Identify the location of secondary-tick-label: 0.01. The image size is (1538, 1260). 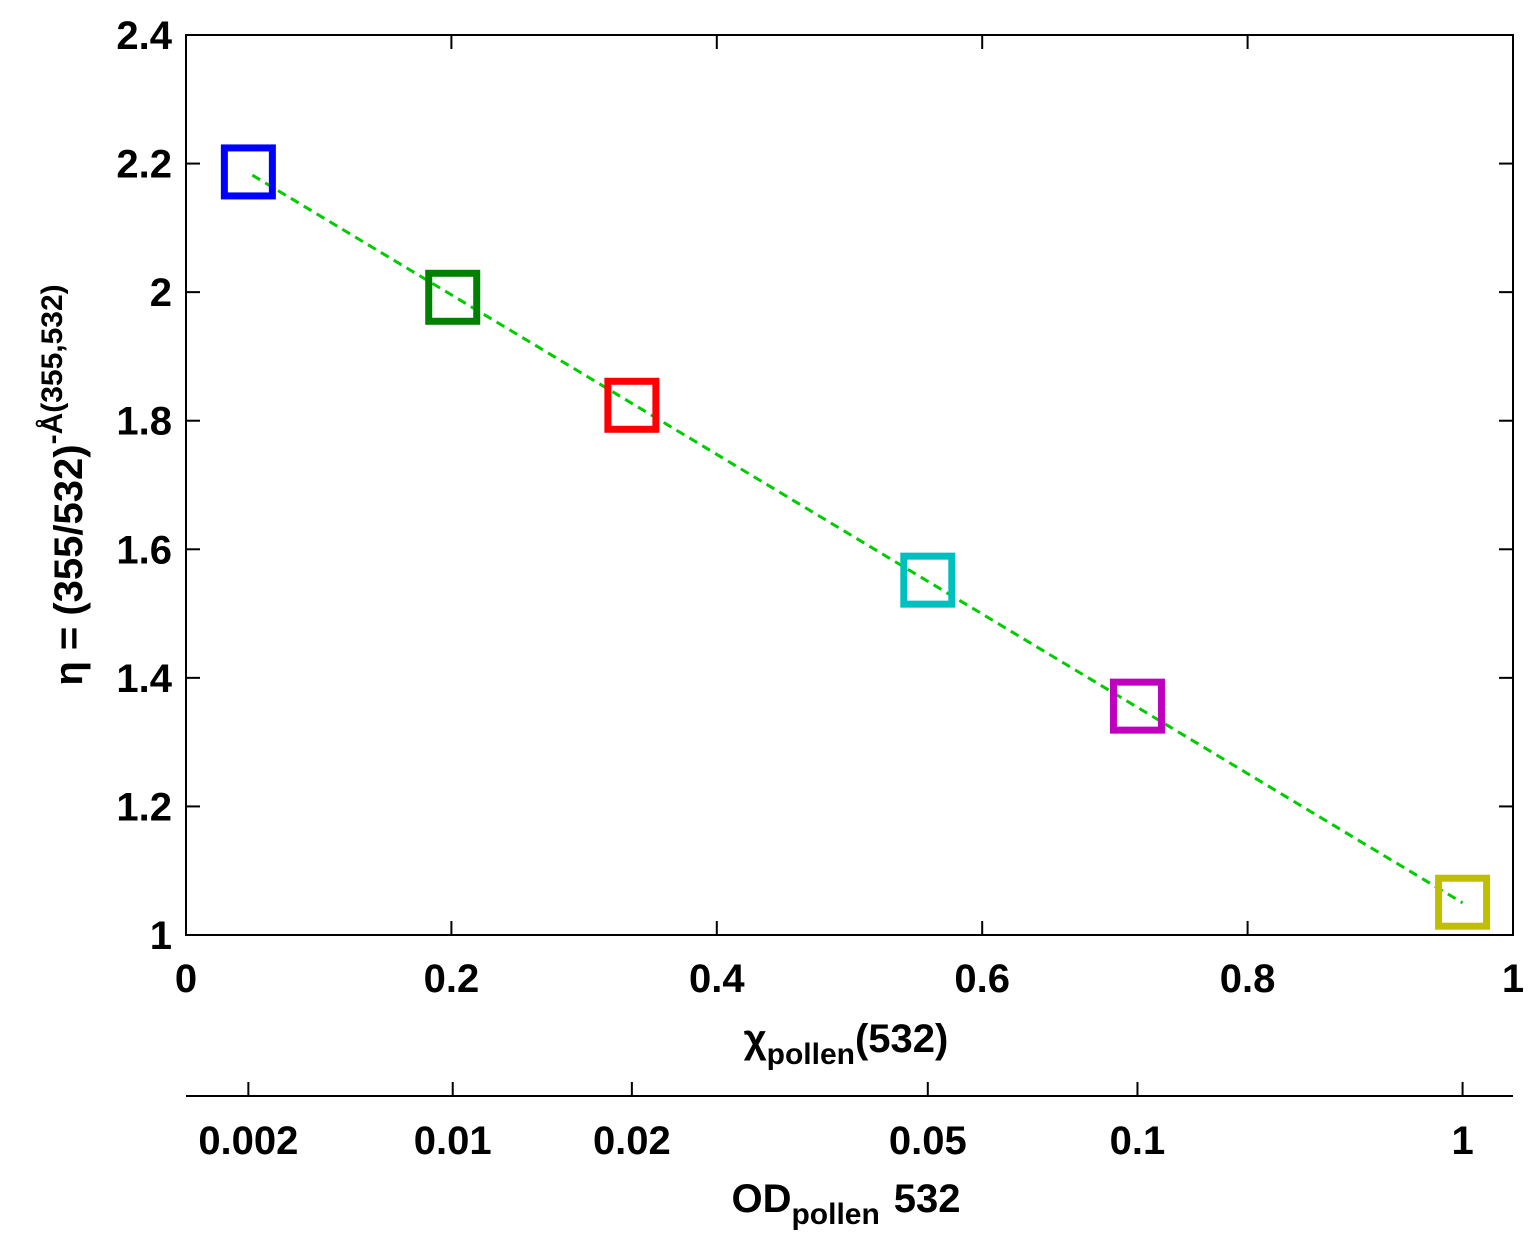
(453, 1141).